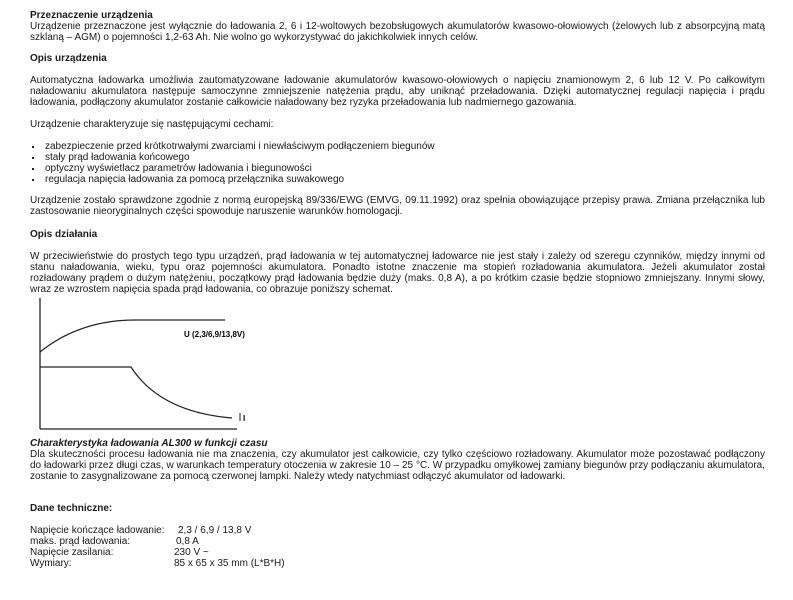 The height and width of the screenshot is (600, 793). I want to click on voltage-label: U (2,3/6,9/13,8V), so click(214, 334).